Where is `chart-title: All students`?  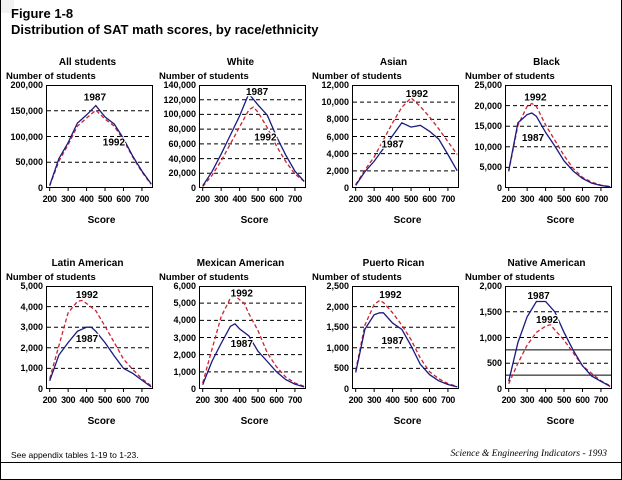 chart-title: All students is located at coordinates (87, 62).